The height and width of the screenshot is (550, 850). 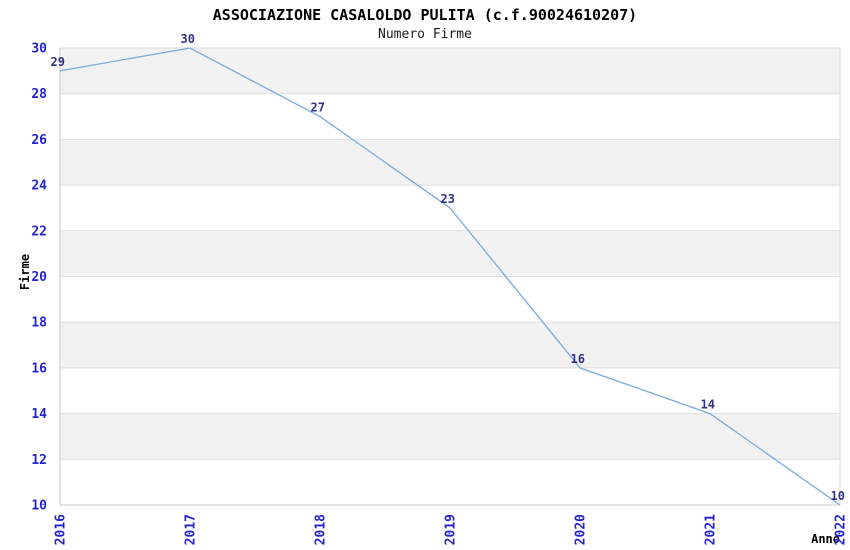 I want to click on data-label: 10, so click(x=838, y=496).